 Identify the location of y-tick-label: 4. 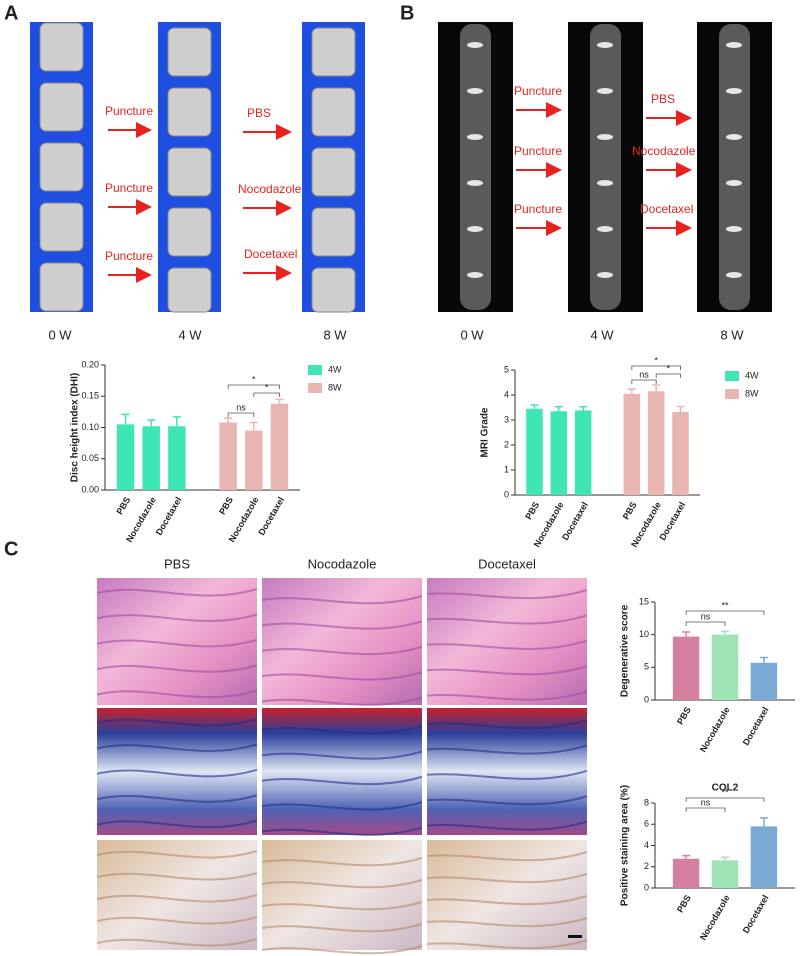
(646, 845).